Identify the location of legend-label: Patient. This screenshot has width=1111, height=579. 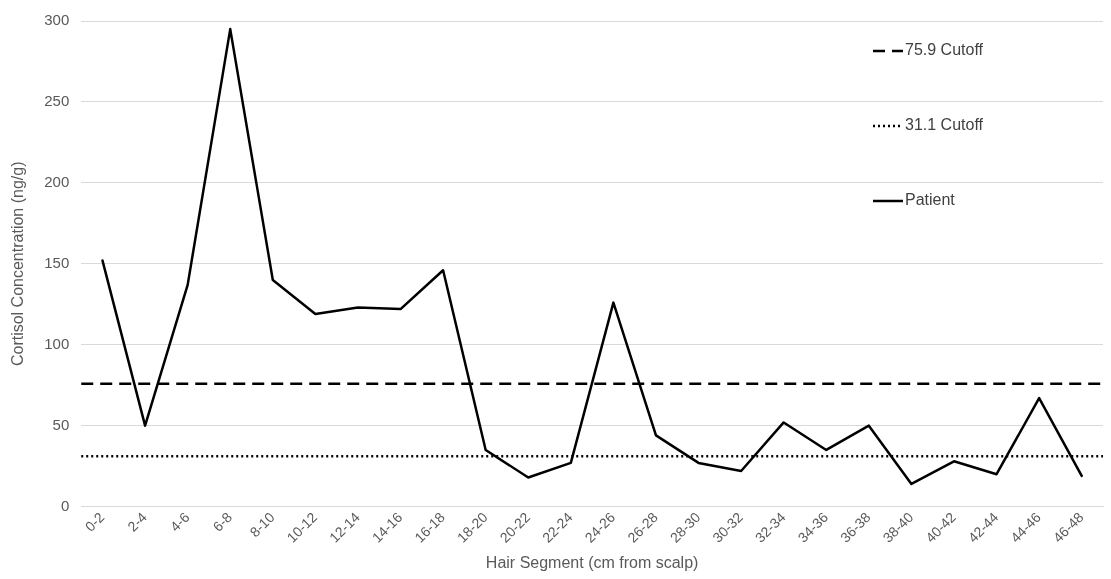
(930, 200).